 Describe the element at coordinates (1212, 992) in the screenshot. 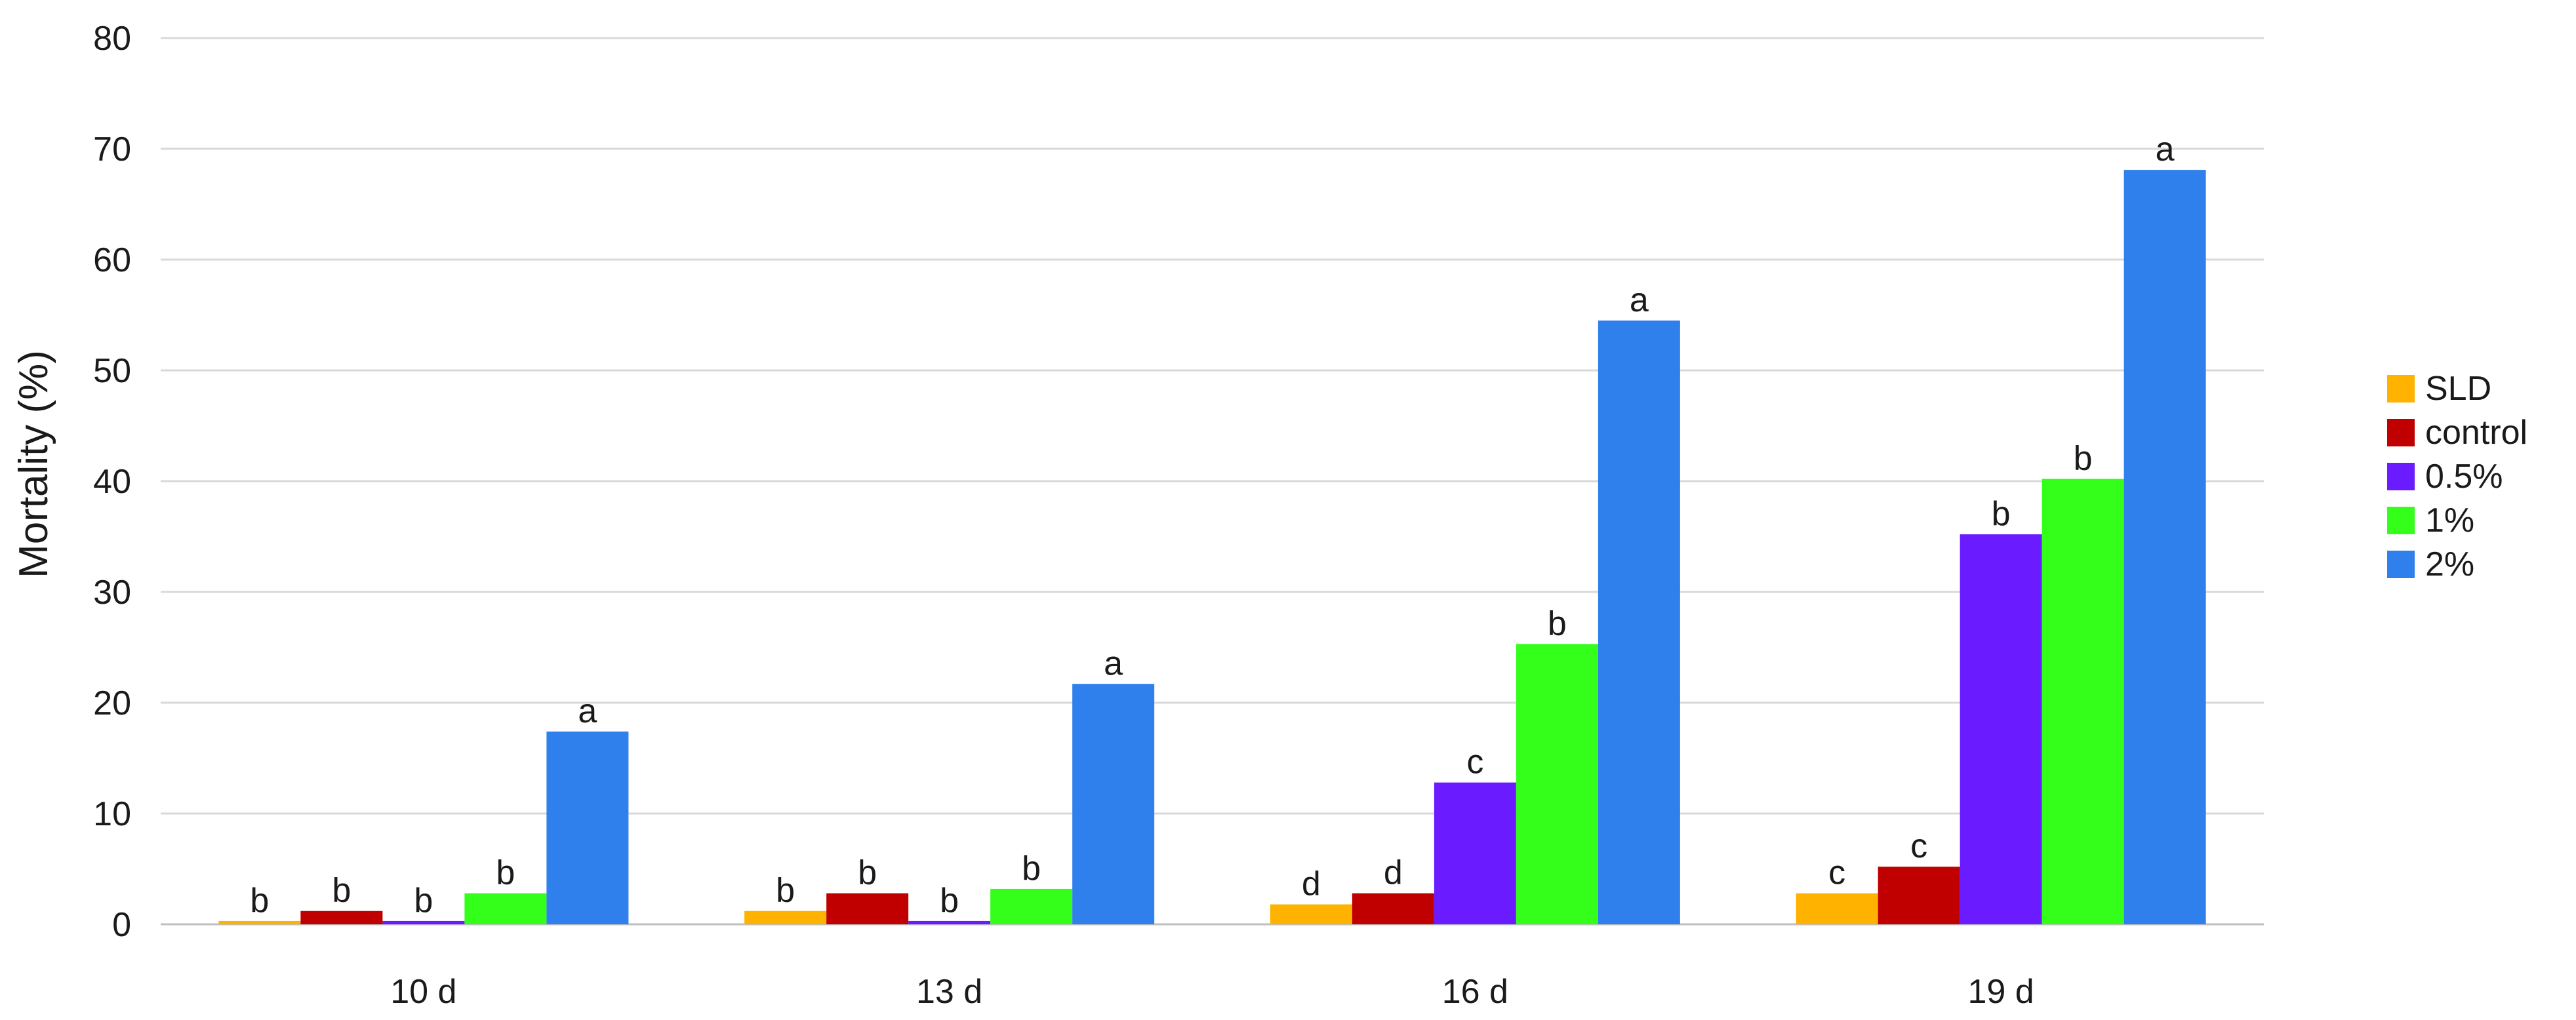

I see `x-axis-ticks: 10 d 13 d 16 d 19 d` at that location.